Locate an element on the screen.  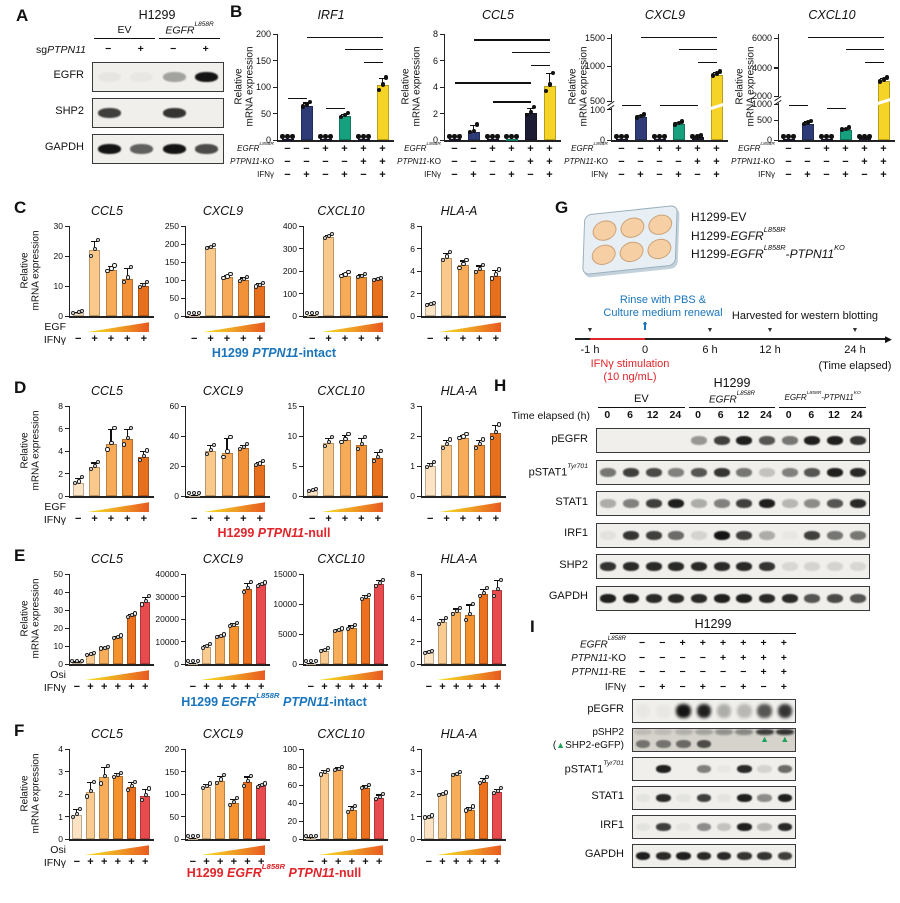
y-tick-label: 1000 is located at coordinates (593, 66).